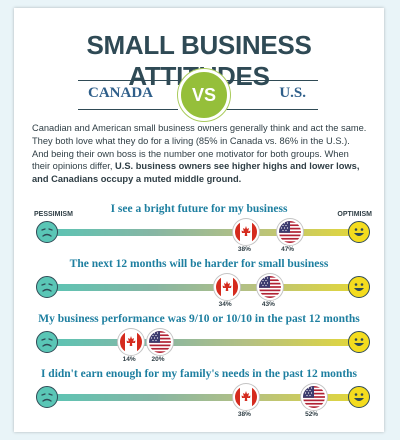  Describe the element at coordinates (53, 214) in the screenshot. I see `pessimism-label: PESSIMISM` at that location.